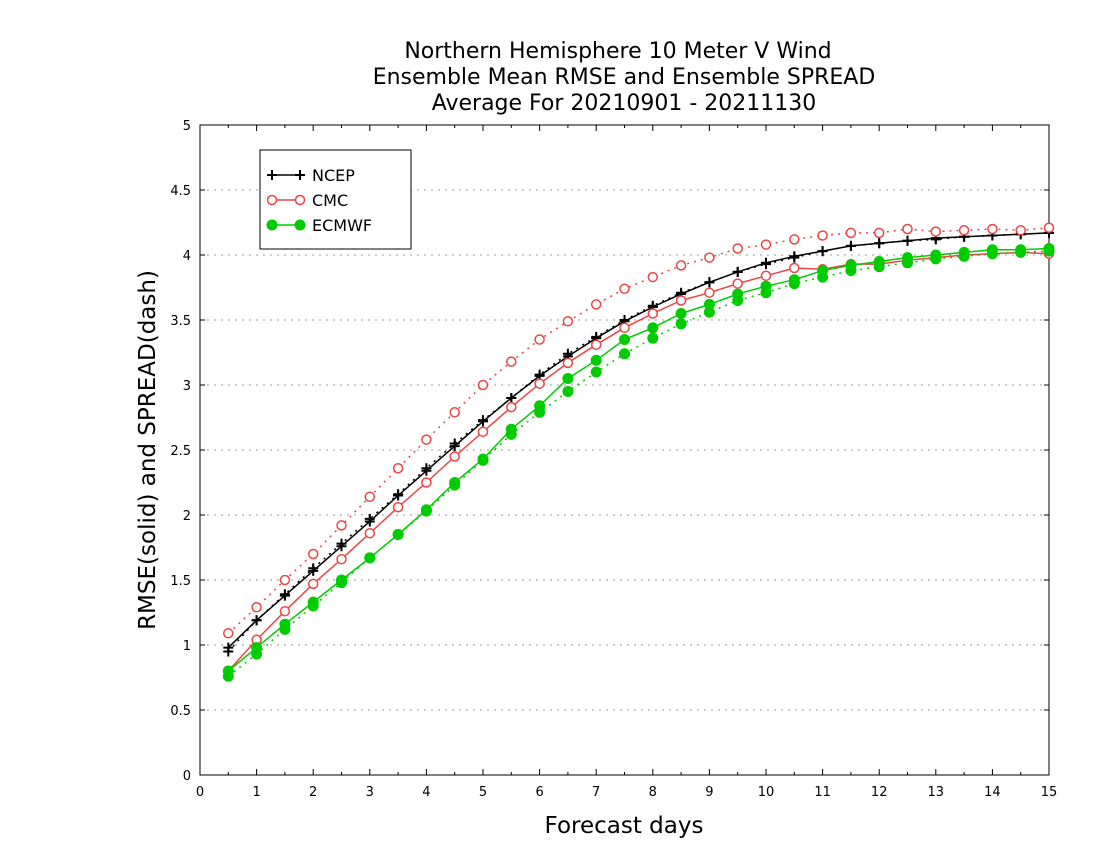 The height and width of the screenshot is (850, 1100). What do you see at coordinates (992, 792) in the screenshot?
I see `x-tick-label: 14` at bounding box center [992, 792].